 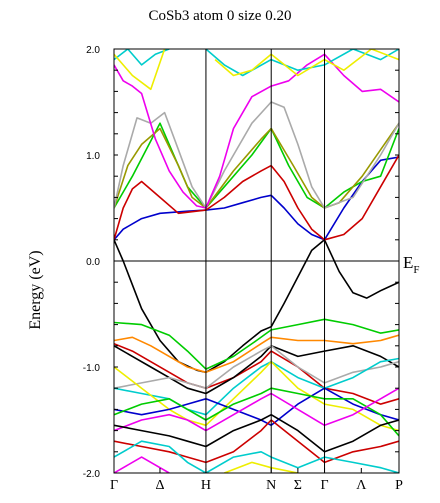 What do you see at coordinates (361, 485) in the screenshot?
I see `x-tick-label: Λ` at bounding box center [361, 485].